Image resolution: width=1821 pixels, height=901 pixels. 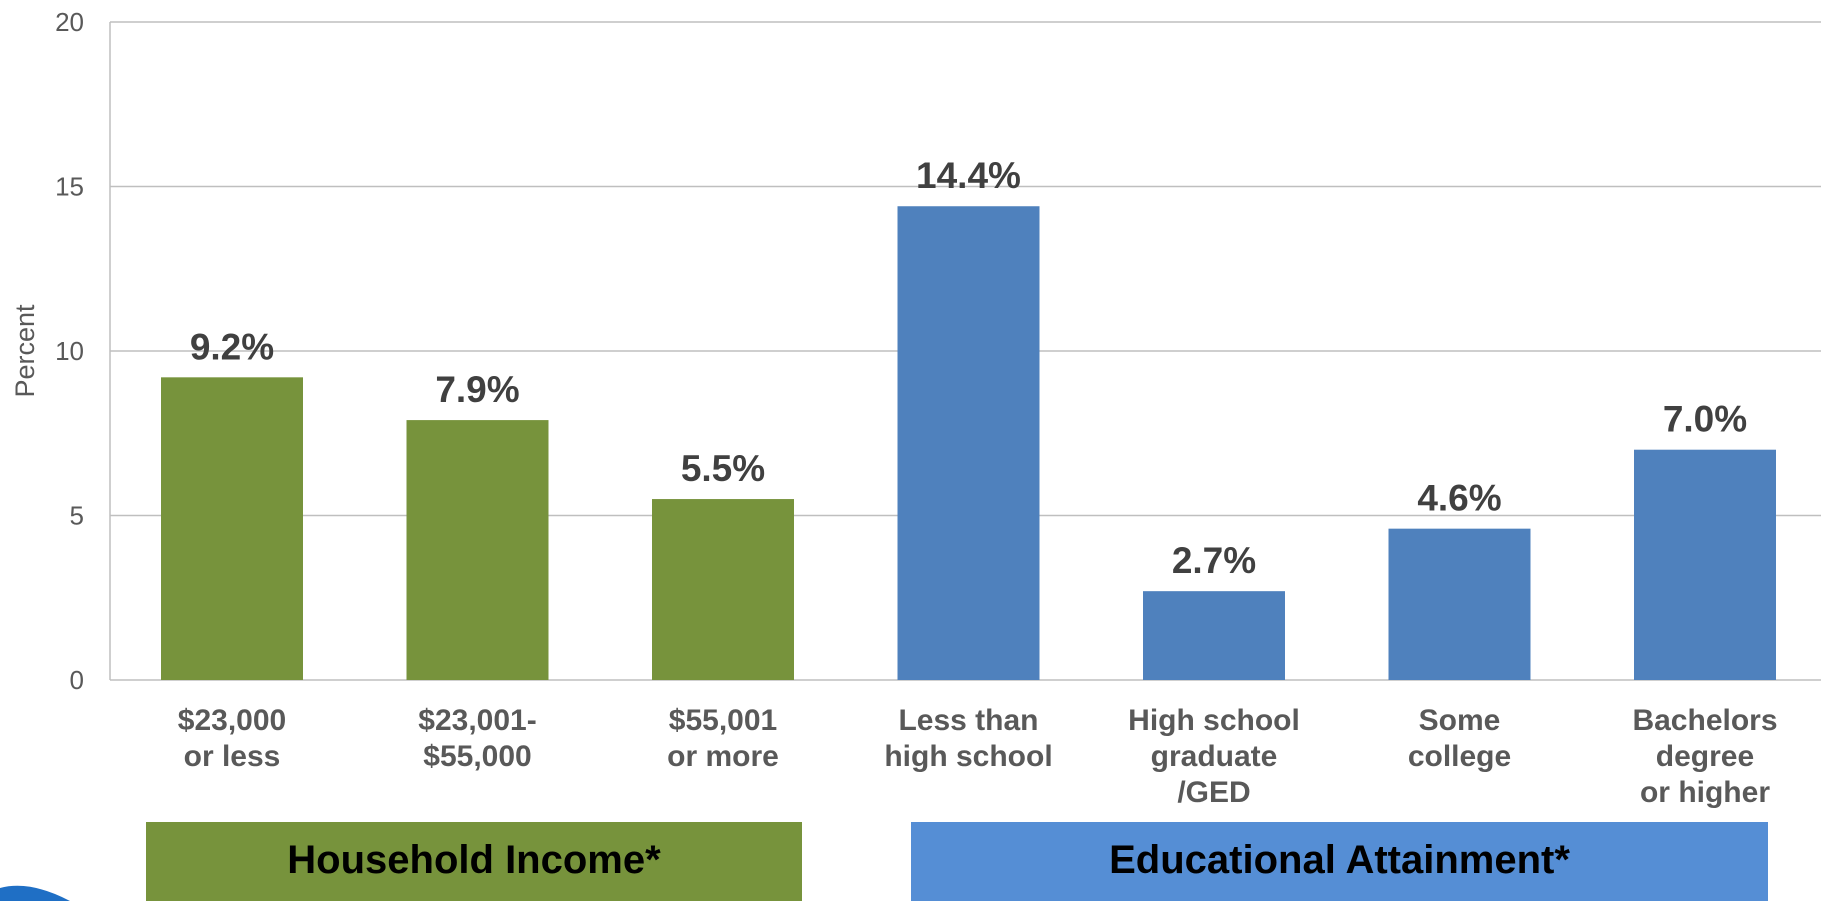 I want to click on y-tick-label: 0, so click(x=77, y=680).